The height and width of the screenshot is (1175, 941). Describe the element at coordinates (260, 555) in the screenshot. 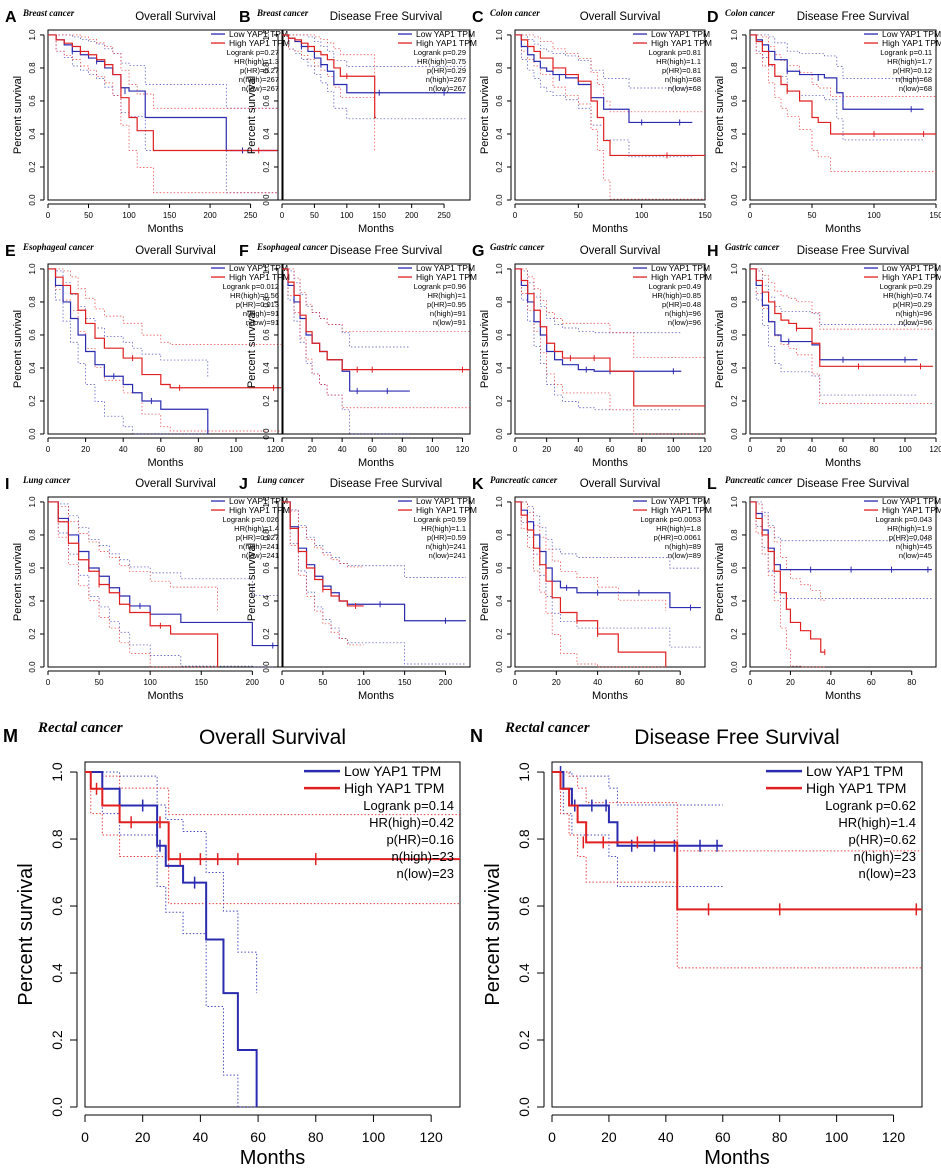

I see `stat-line: n(low)=241` at that location.